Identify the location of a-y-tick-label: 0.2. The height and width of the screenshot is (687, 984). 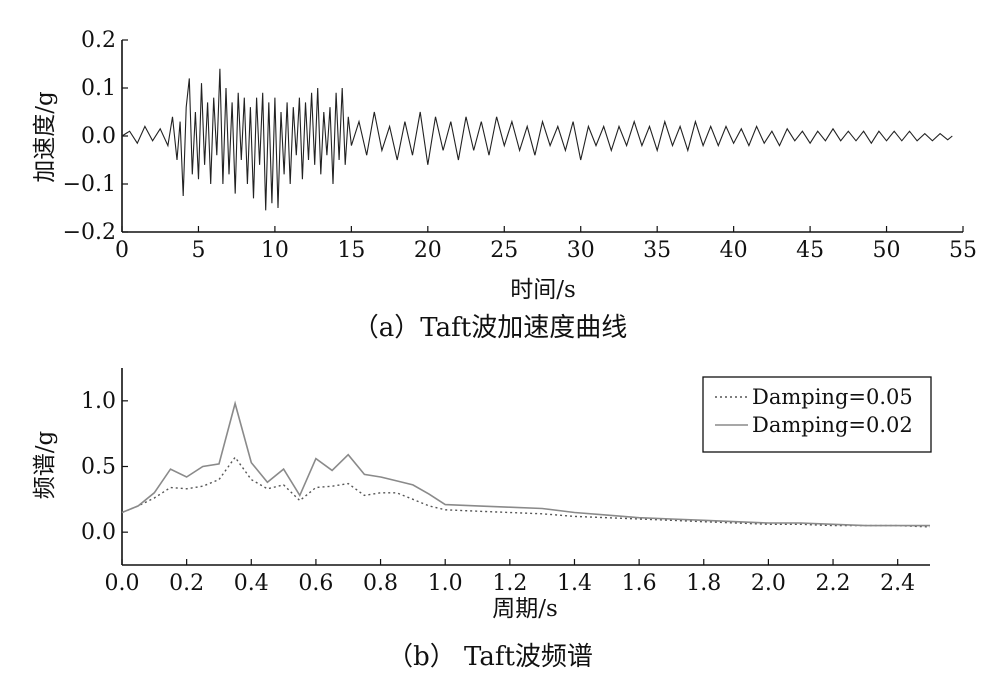
(98, 40).